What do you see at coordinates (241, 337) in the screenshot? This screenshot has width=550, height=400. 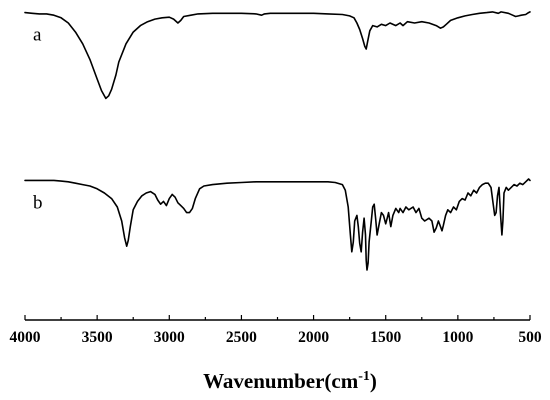 I see `x-tick-label: 2500` at bounding box center [241, 337].